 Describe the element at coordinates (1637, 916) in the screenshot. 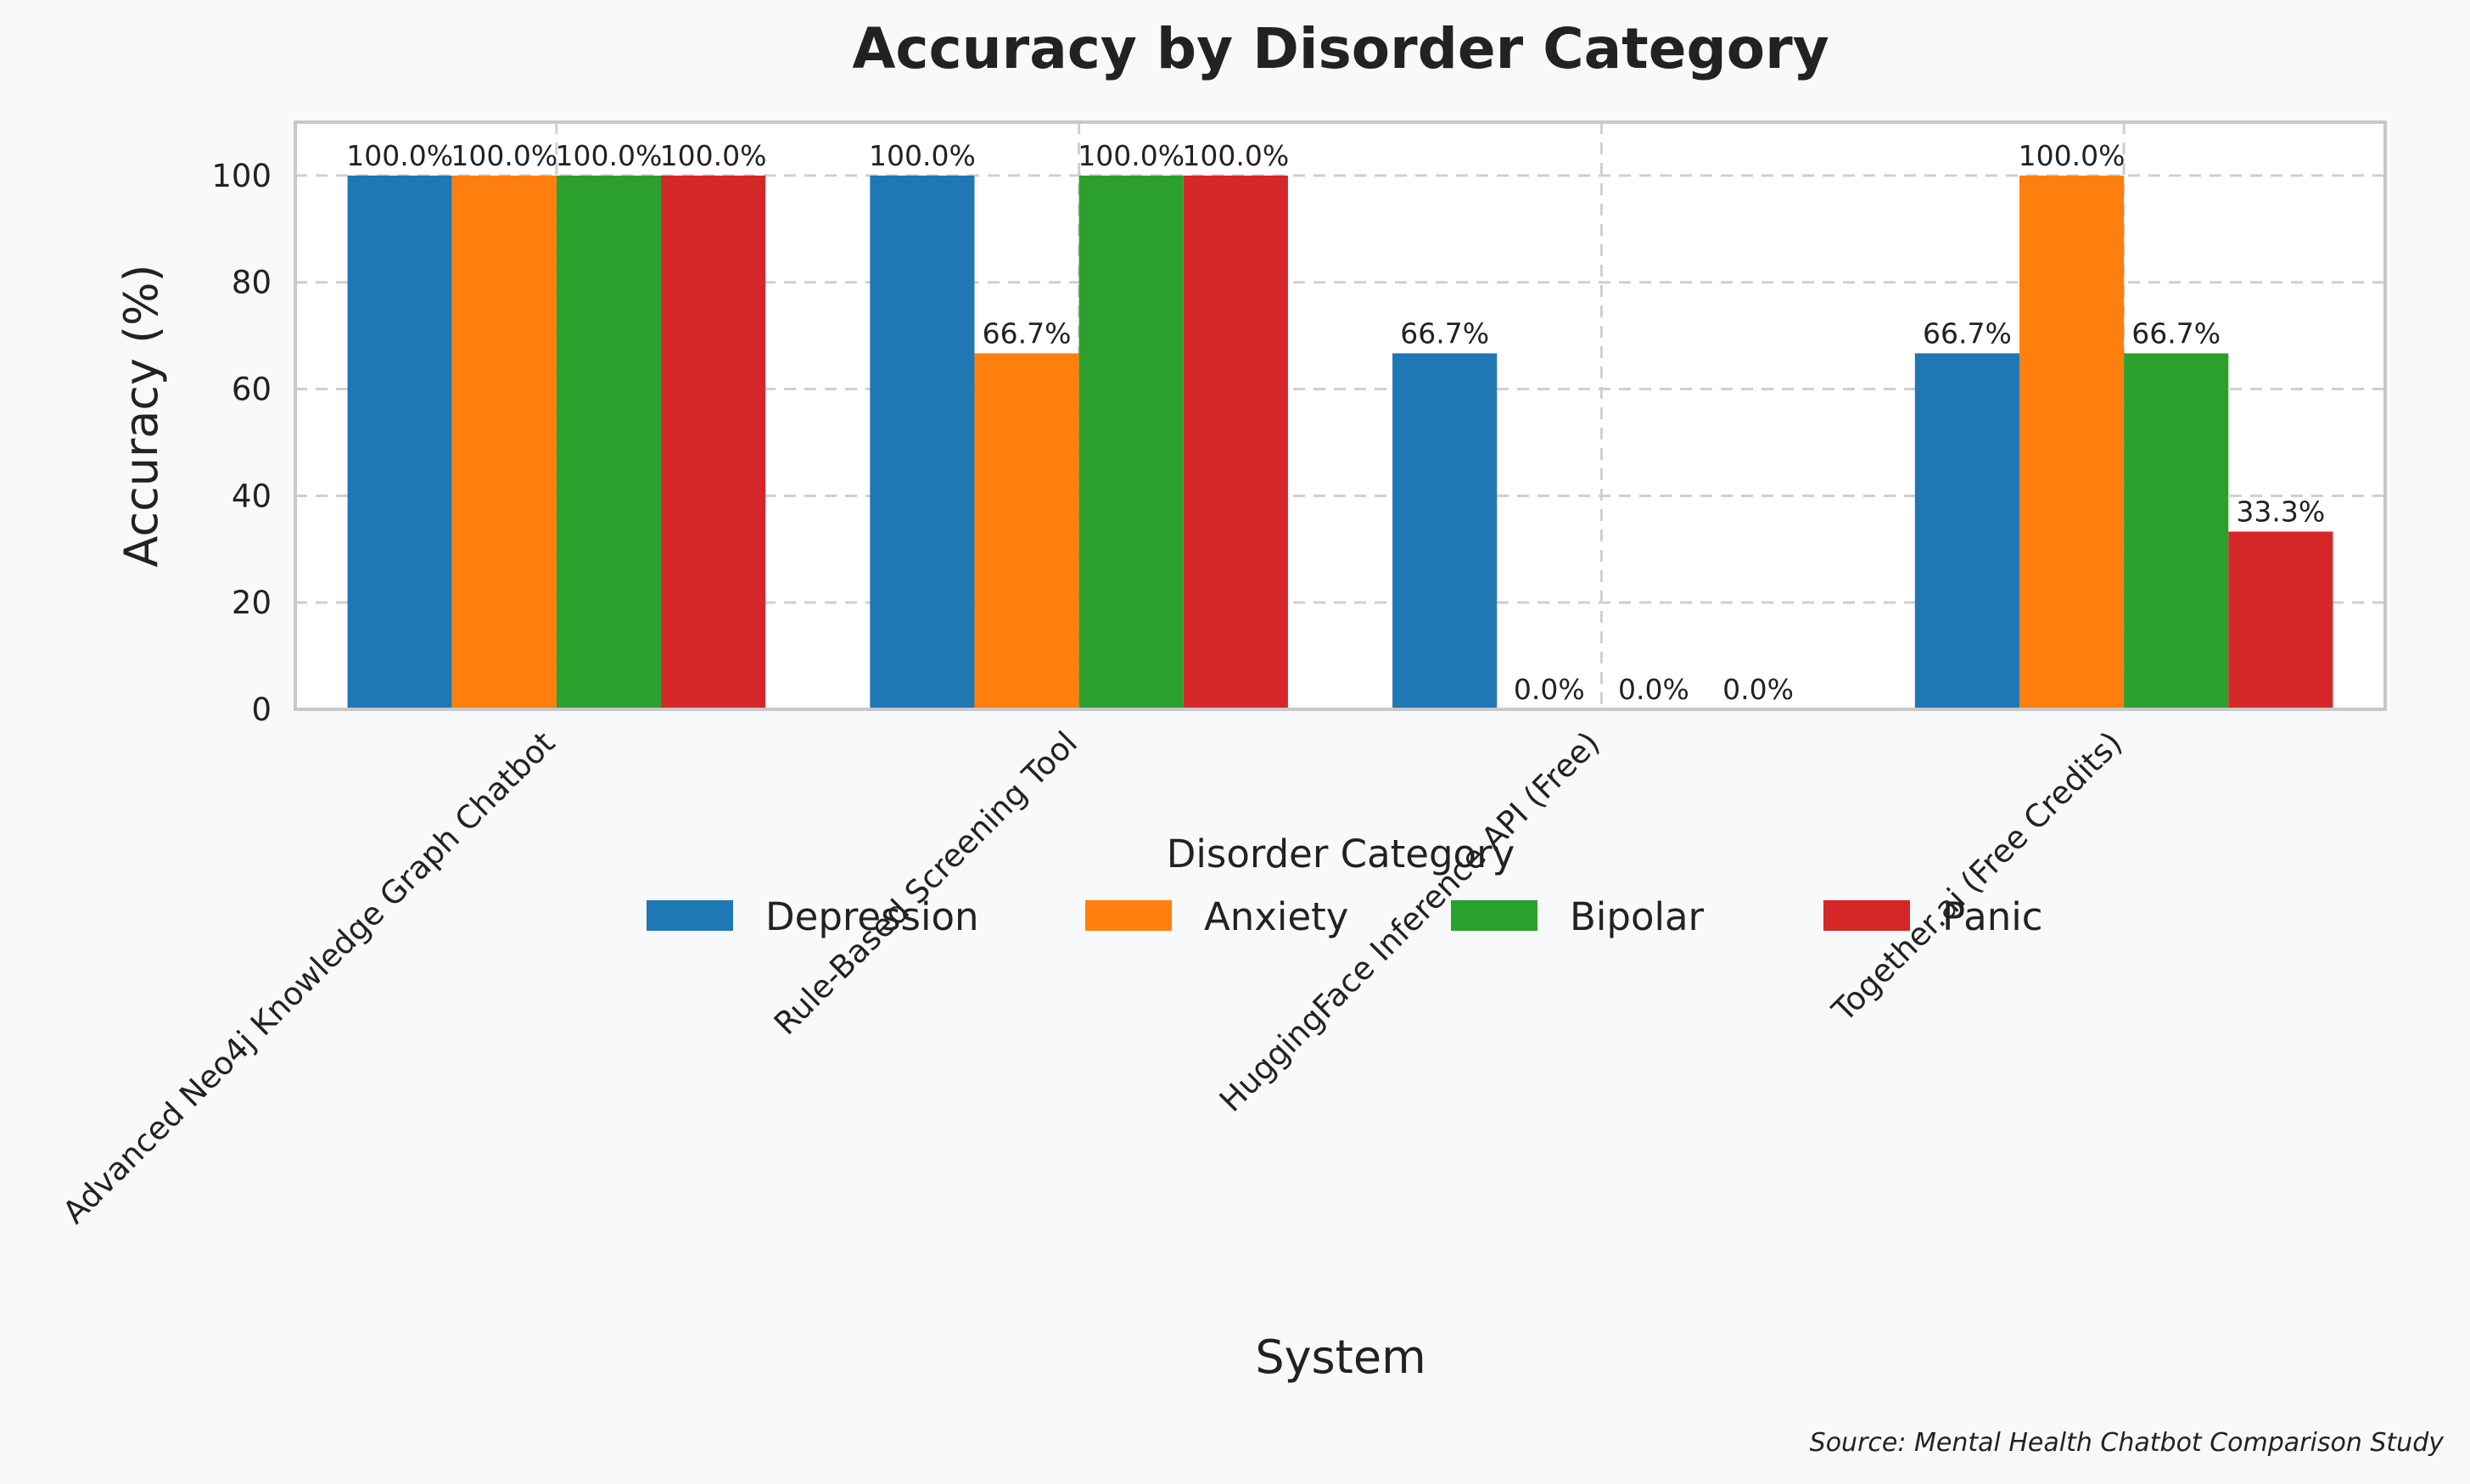

I see `legend-label: Bipolar` at that location.